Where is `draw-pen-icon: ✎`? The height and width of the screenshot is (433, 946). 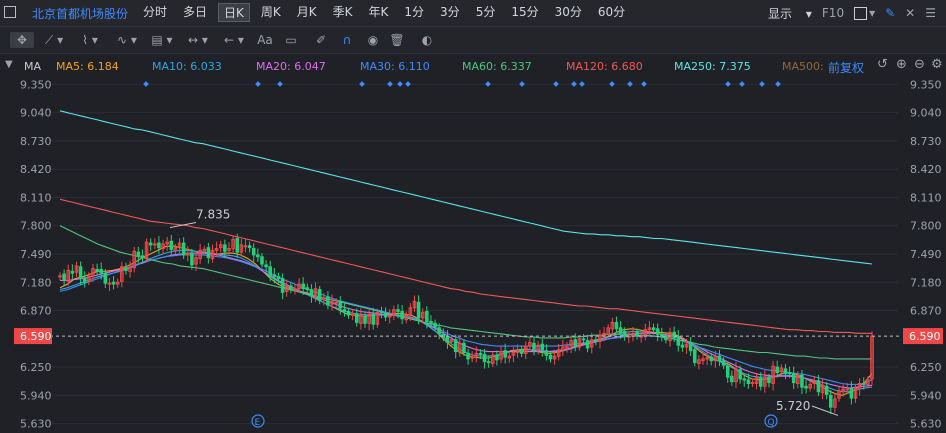
draw-pen-icon: ✎ is located at coordinates (890, 13).